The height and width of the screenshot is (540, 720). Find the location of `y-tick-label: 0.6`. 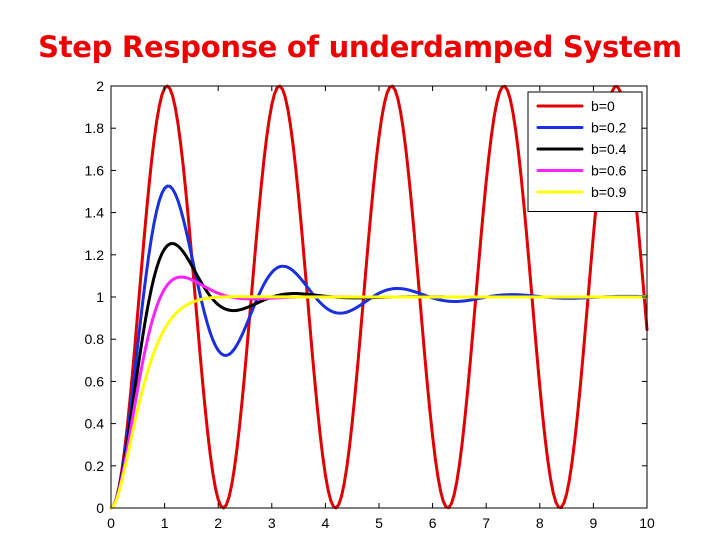

y-tick-label: 0.6 is located at coordinates (95, 381).